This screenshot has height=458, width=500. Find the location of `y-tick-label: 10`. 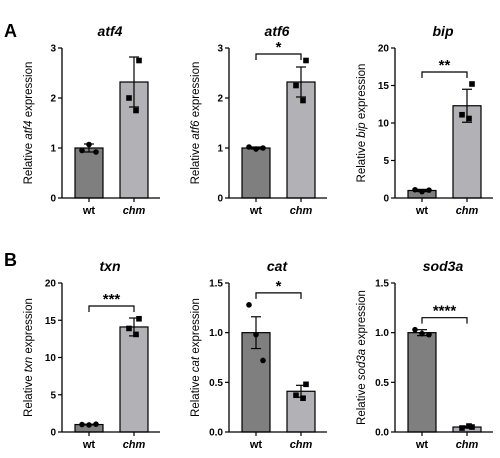

y-tick-label: 10 is located at coordinates (51, 358).